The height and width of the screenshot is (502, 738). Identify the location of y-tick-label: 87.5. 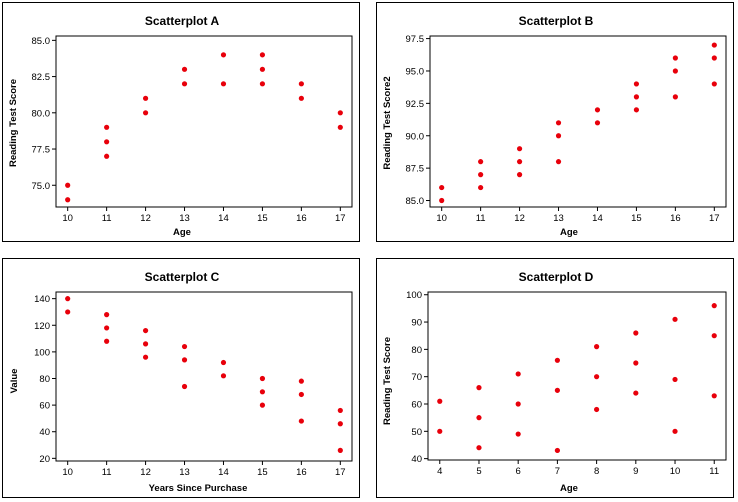
(415, 169).